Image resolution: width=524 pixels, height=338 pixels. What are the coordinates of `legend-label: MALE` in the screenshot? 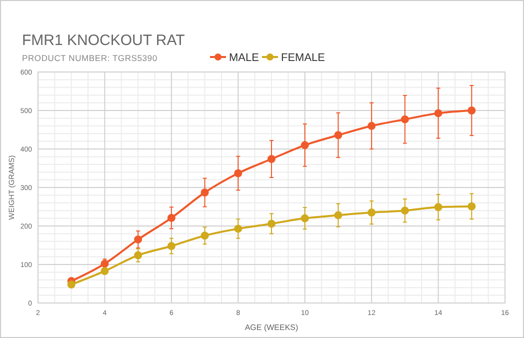 It's located at (244, 58).